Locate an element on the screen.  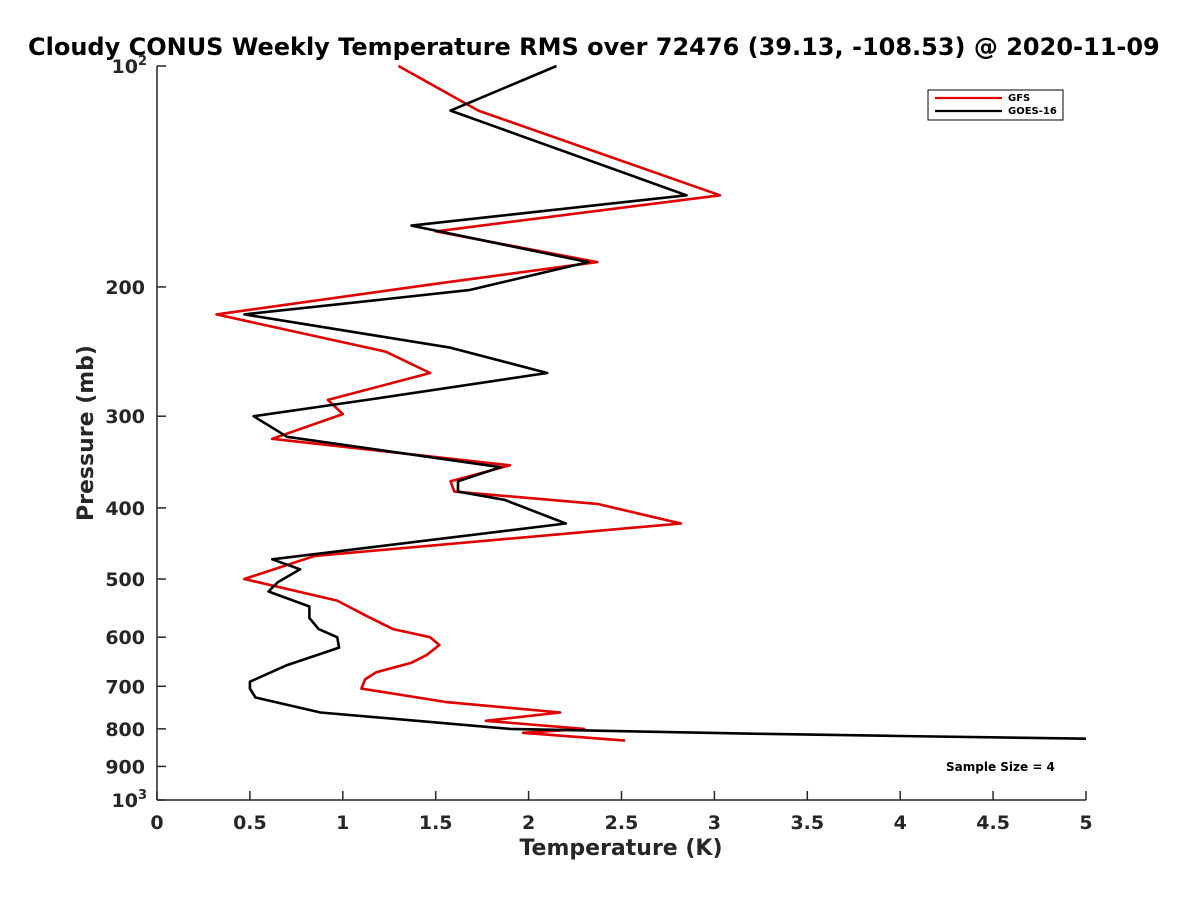
y-tick-label: 10² is located at coordinates (130, 66).